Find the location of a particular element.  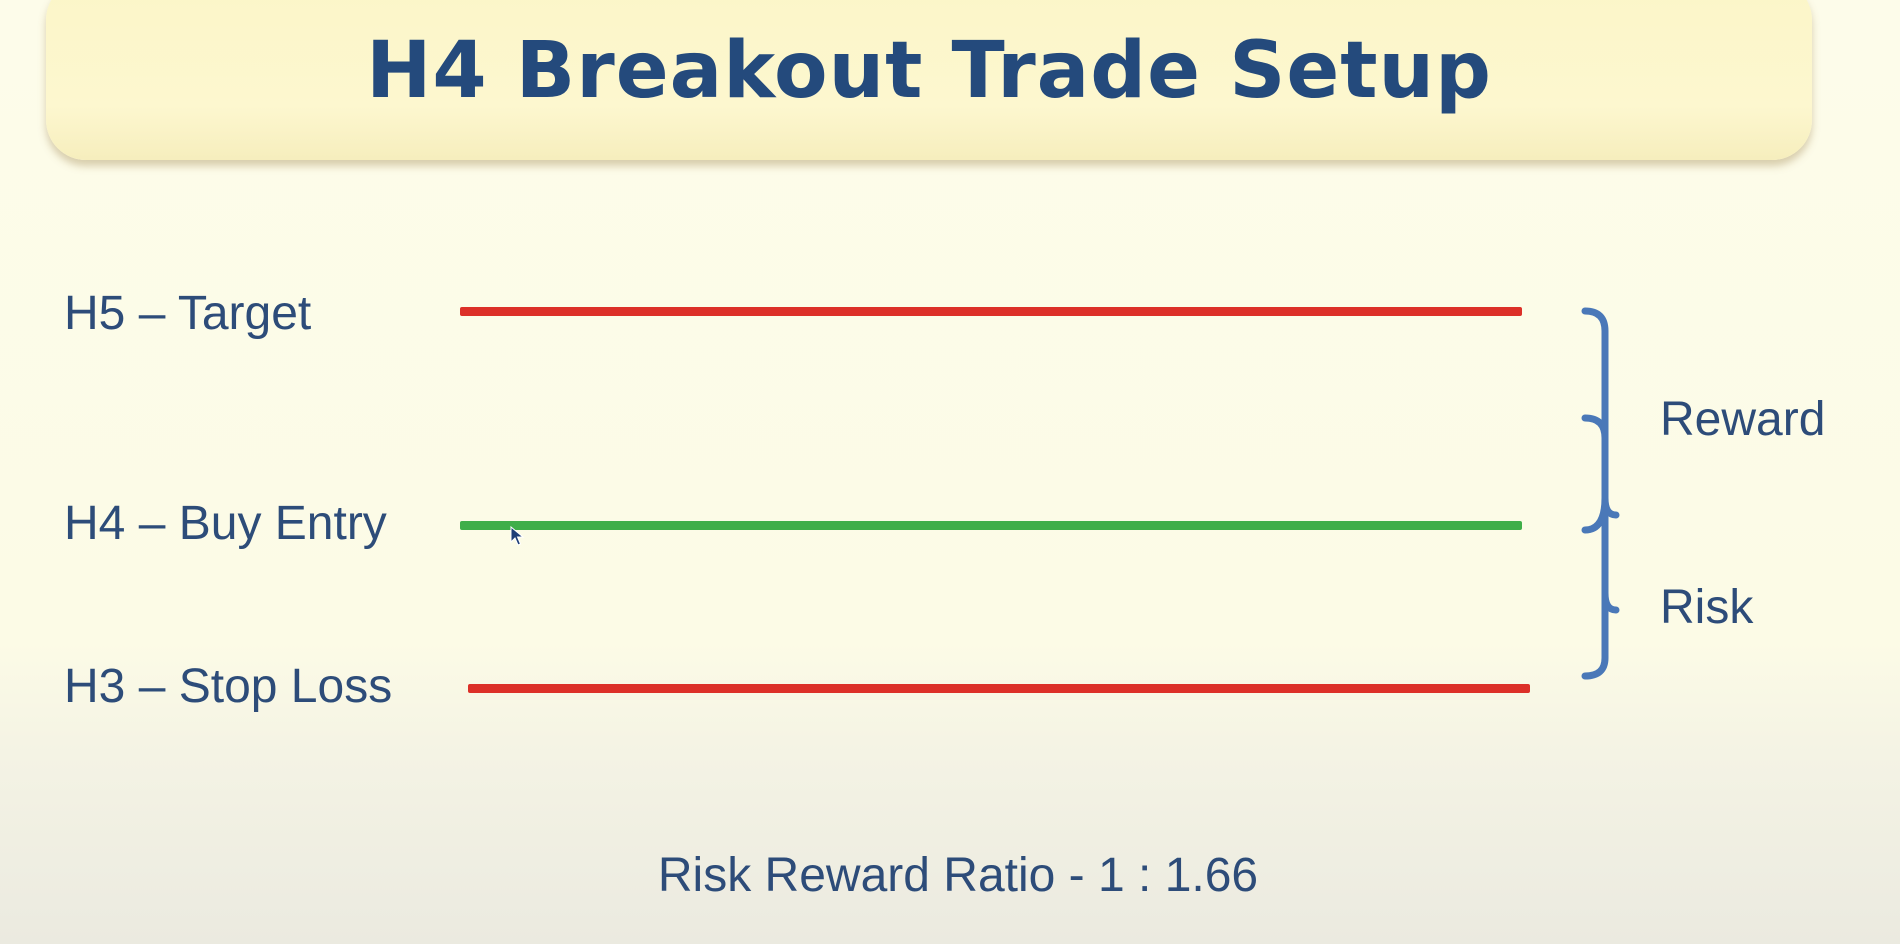

reward-label: Reward is located at coordinates (1743, 419).